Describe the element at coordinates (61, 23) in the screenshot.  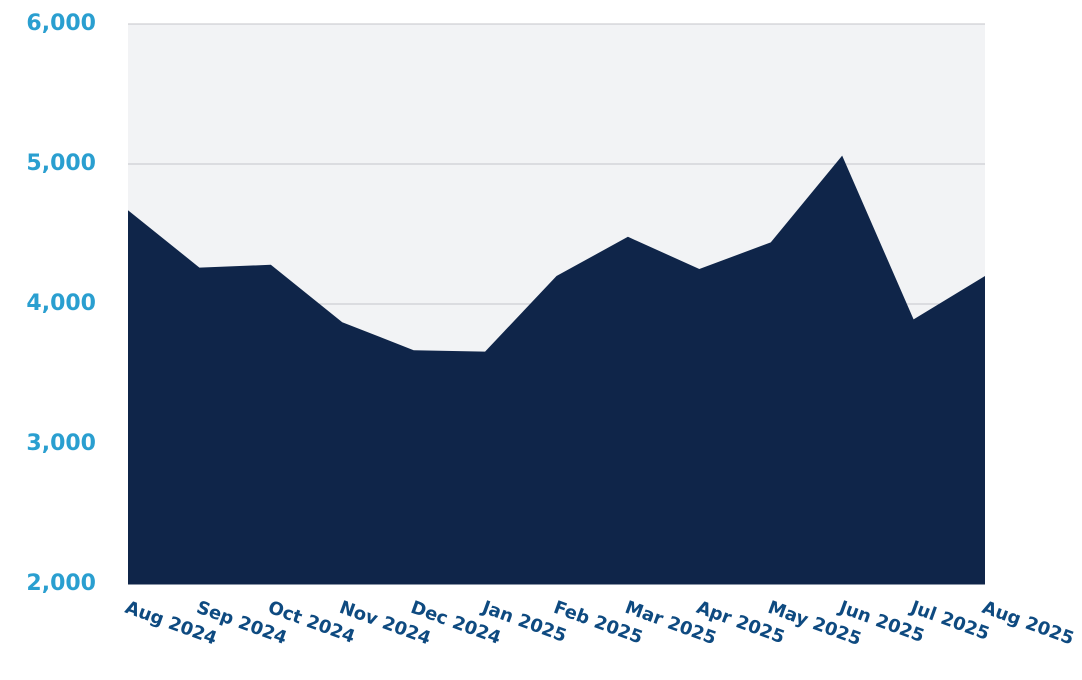
I see `y-tick-label: 6,000` at that location.